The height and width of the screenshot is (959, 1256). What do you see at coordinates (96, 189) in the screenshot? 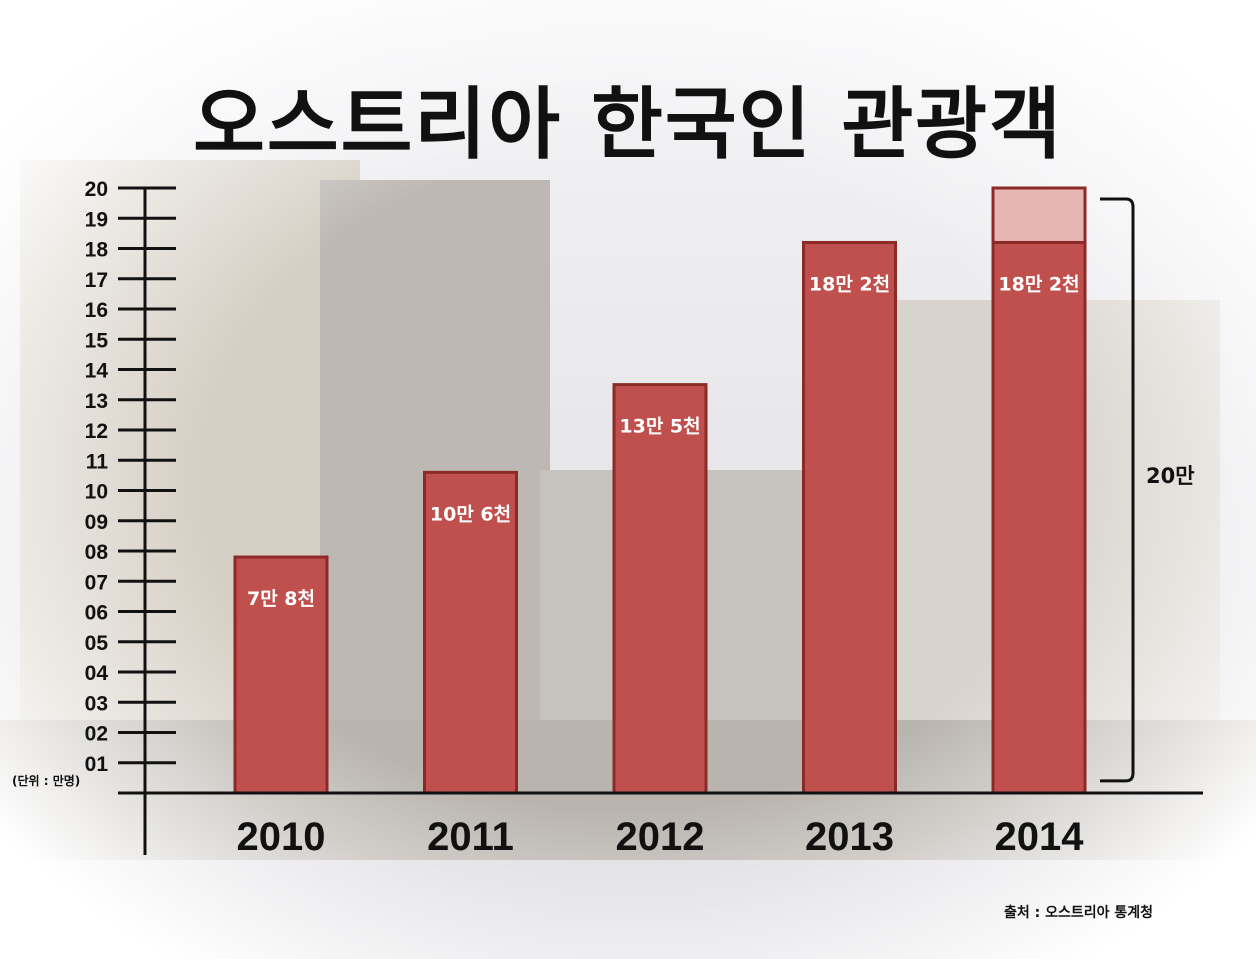
I see `y-tick-label: 20` at bounding box center [96, 189].